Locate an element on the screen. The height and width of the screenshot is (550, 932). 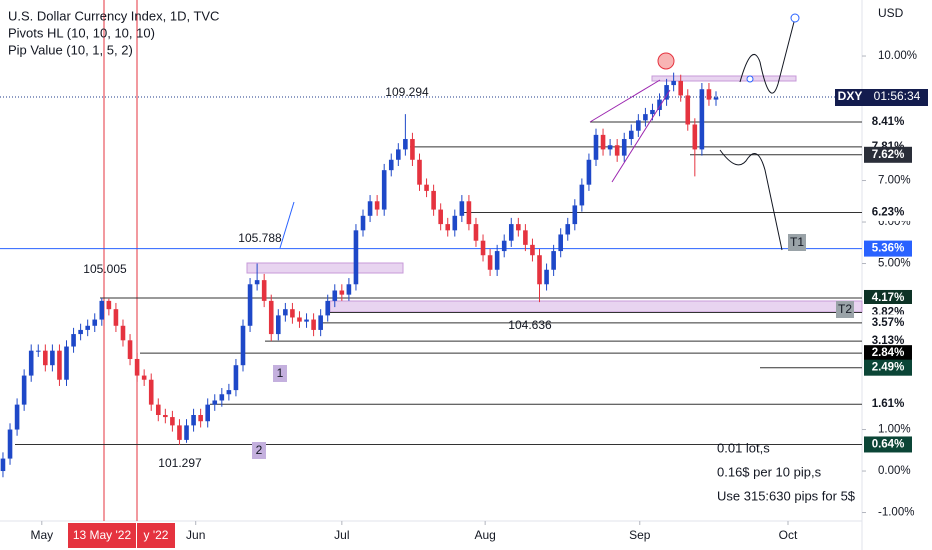
level-label: 8.41% is located at coordinates (888, 122).